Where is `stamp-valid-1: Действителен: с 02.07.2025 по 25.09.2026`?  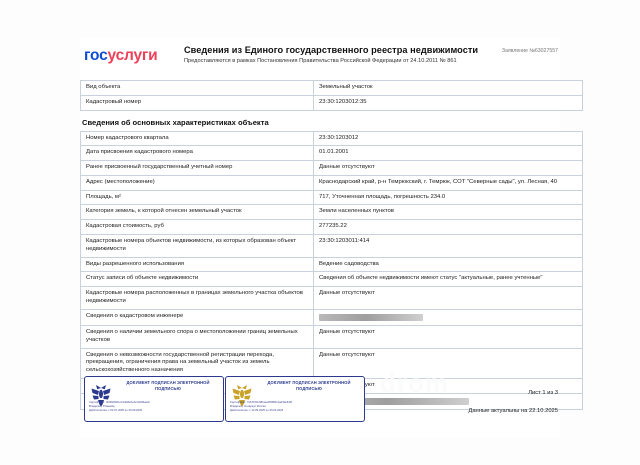 stamp-valid-1: Действителен: с 02.07.2025 по 25.09.2026 is located at coordinates (116, 411).